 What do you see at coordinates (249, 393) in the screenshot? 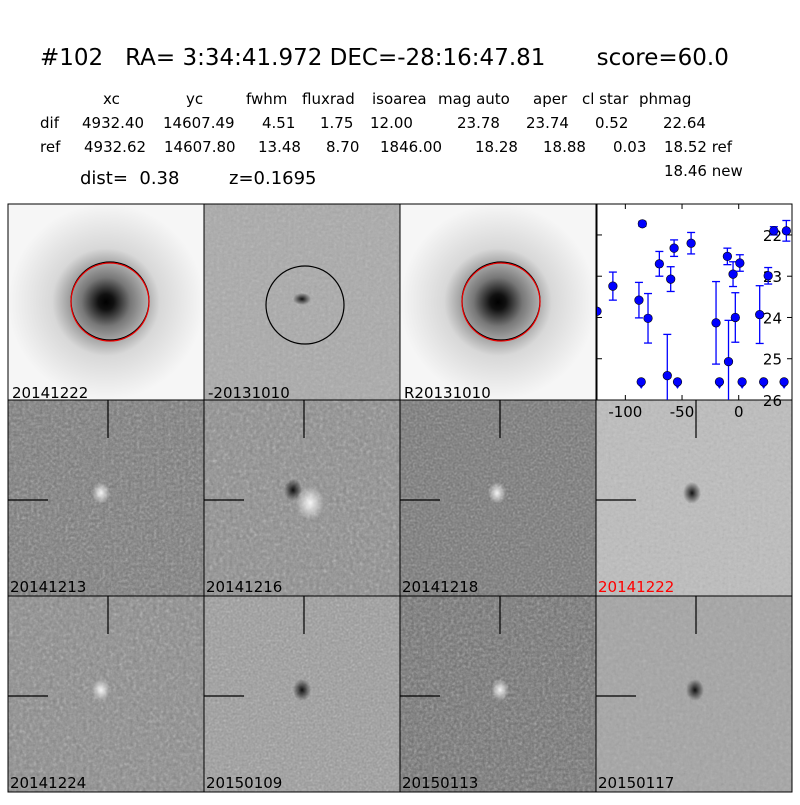
I see `stamp-date-label: -20131010` at bounding box center [249, 393].